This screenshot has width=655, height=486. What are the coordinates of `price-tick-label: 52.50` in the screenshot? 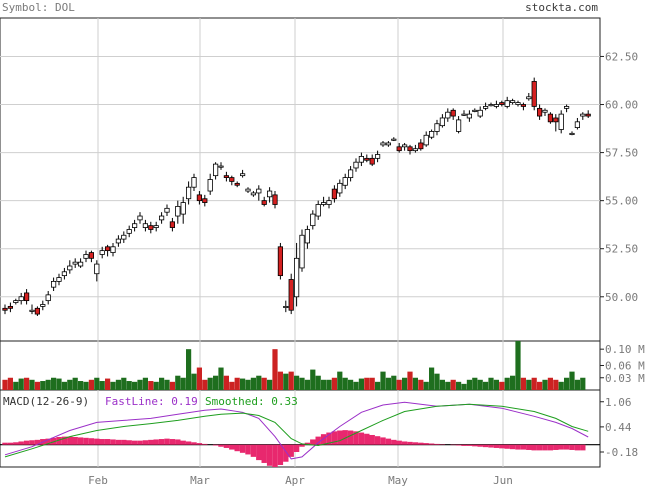 It's located at (621, 249).